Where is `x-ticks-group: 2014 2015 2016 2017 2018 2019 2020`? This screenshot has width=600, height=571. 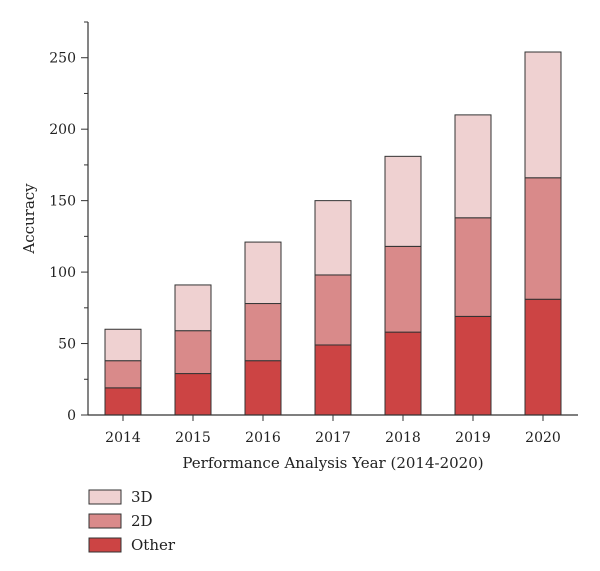
x-ticks-group: 2014 2015 2016 2017 2018 2019 2020 is located at coordinates (333, 430).